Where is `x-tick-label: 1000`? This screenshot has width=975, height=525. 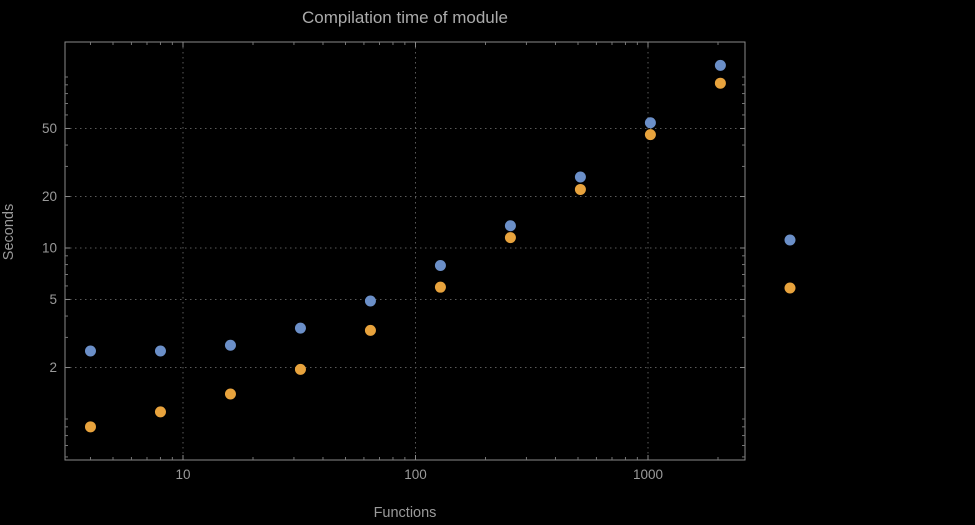
x-tick-label: 1000 is located at coordinates (648, 474).